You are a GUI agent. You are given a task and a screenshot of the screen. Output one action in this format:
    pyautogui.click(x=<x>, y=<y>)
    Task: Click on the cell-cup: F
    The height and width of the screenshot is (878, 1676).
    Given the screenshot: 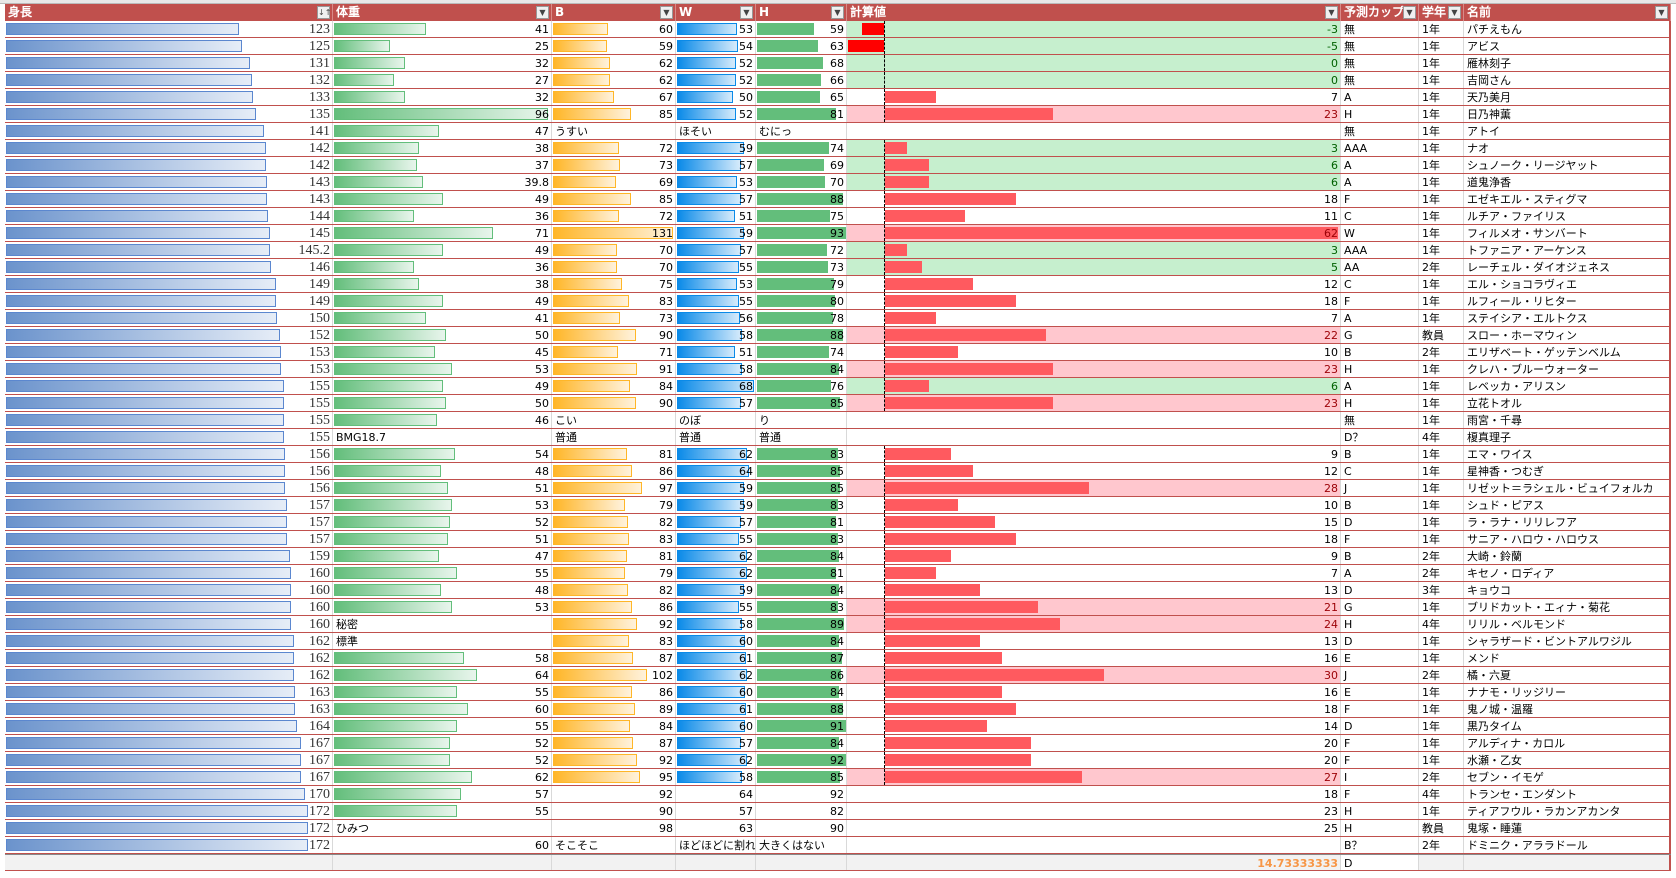 What is the action you would take?
    pyautogui.click(x=1380, y=301)
    